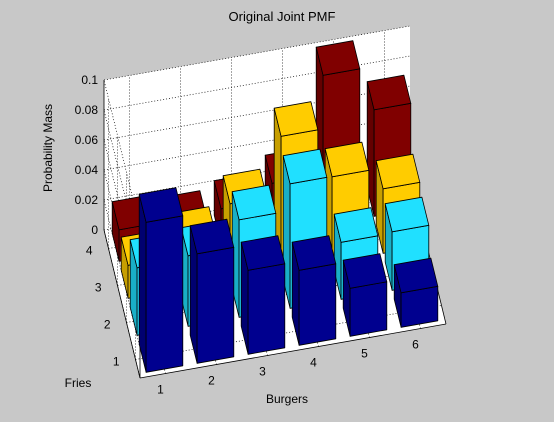 Image resolution: width=554 pixels, height=422 pixels. I want to click on x-tick-label: 1, so click(160, 390).